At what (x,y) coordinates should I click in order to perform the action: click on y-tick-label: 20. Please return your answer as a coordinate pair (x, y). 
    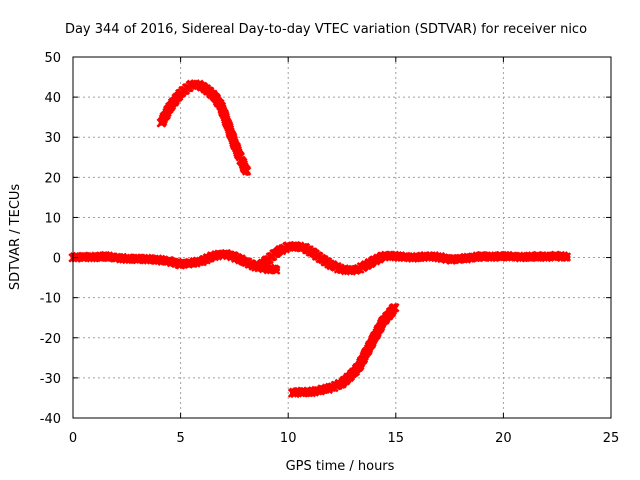
    Looking at the image, I should click on (52, 178).